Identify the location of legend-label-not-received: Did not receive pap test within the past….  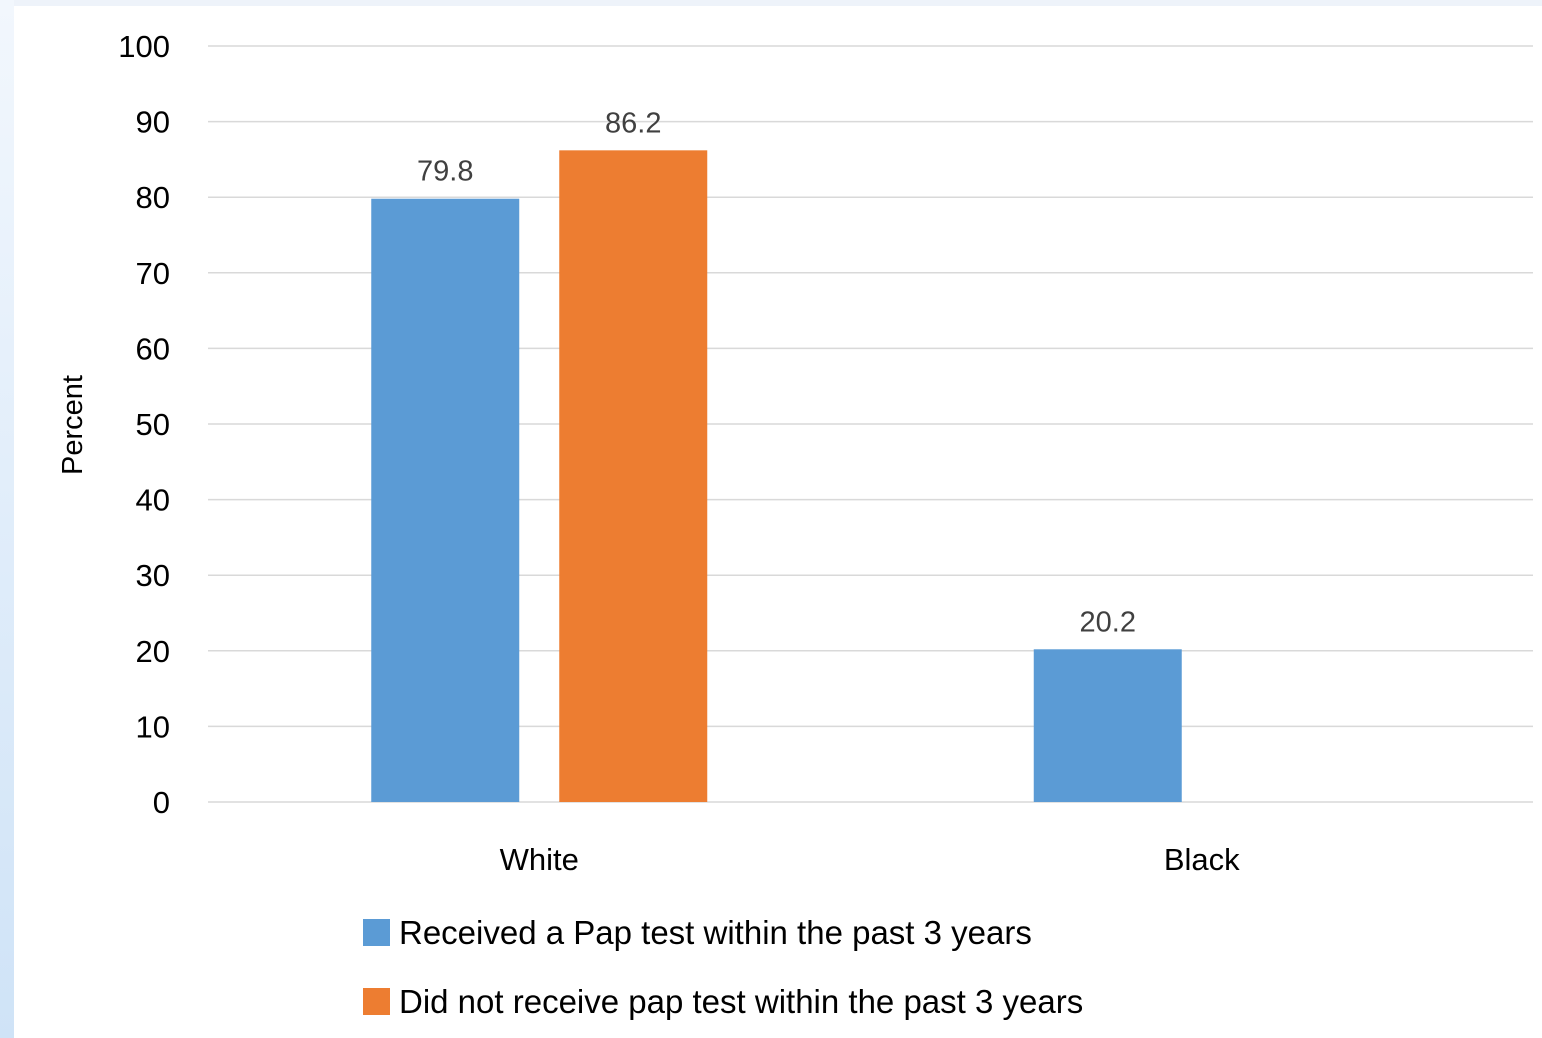
(741, 1001).